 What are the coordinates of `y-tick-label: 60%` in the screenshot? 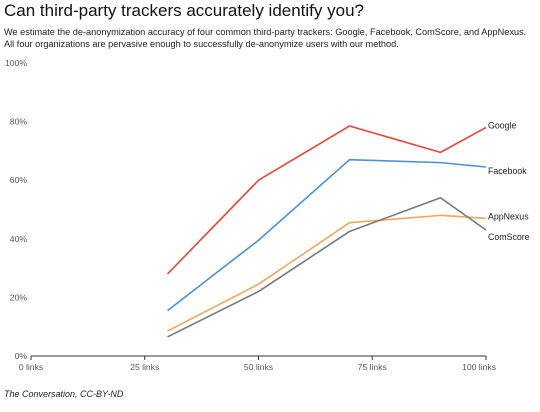 It's located at (19, 180).